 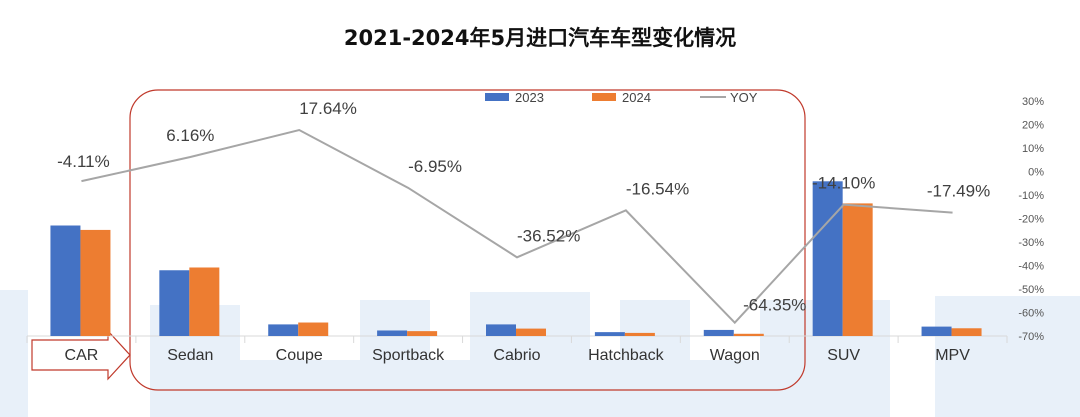 I want to click on x-tick-label: CAR, so click(x=82, y=355).